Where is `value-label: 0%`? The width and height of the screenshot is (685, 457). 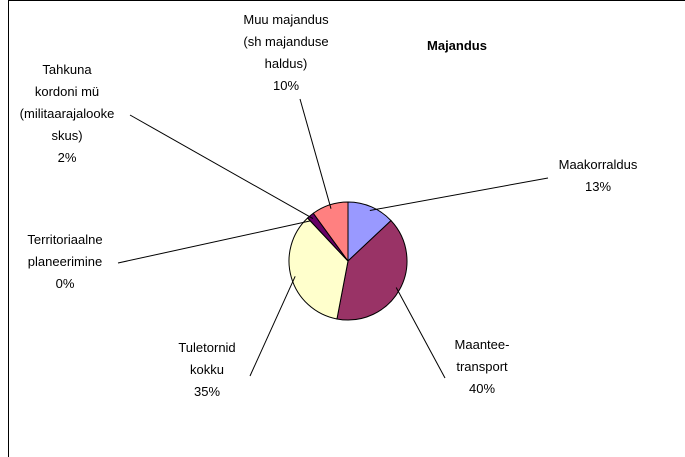 value-label: 0% is located at coordinates (65, 283).